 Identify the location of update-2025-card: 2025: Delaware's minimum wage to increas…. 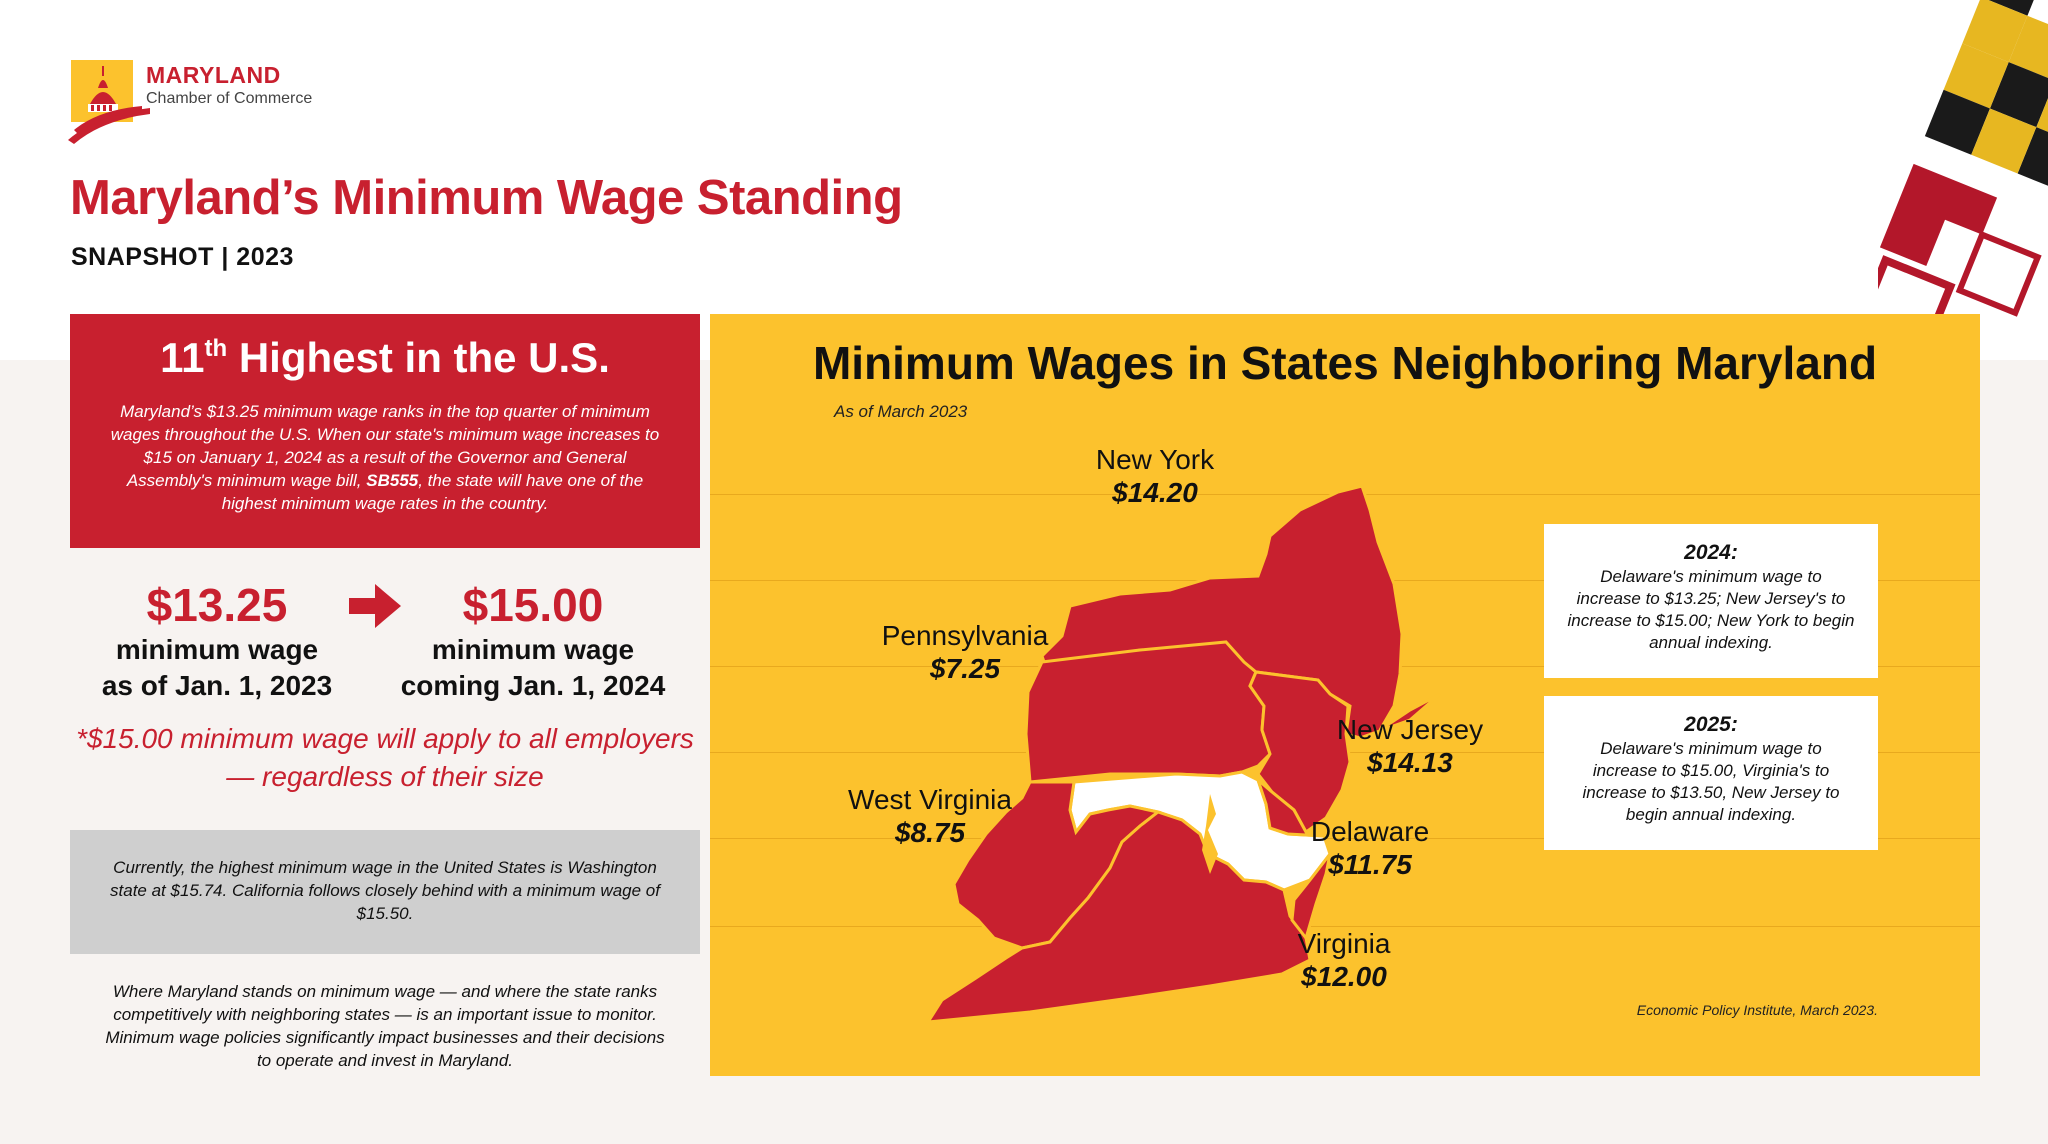
(1711, 773).